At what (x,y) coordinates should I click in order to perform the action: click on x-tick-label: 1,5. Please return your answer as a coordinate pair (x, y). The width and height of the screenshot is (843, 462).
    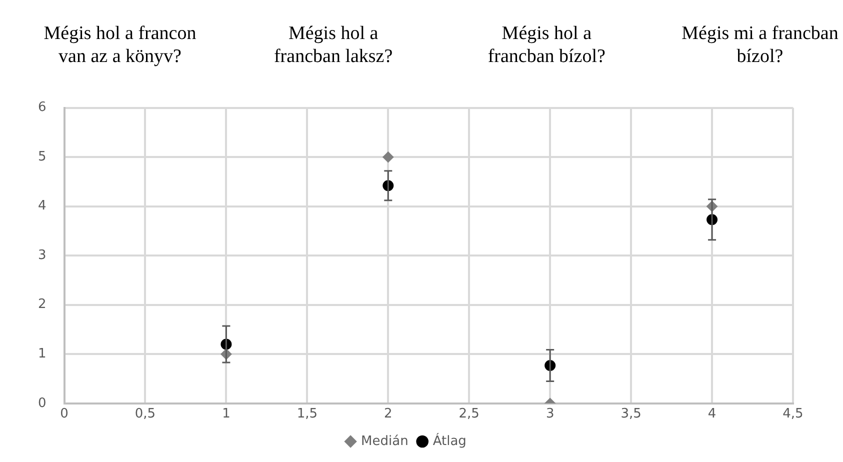
    Looking at the image, I should click on (307, 414).